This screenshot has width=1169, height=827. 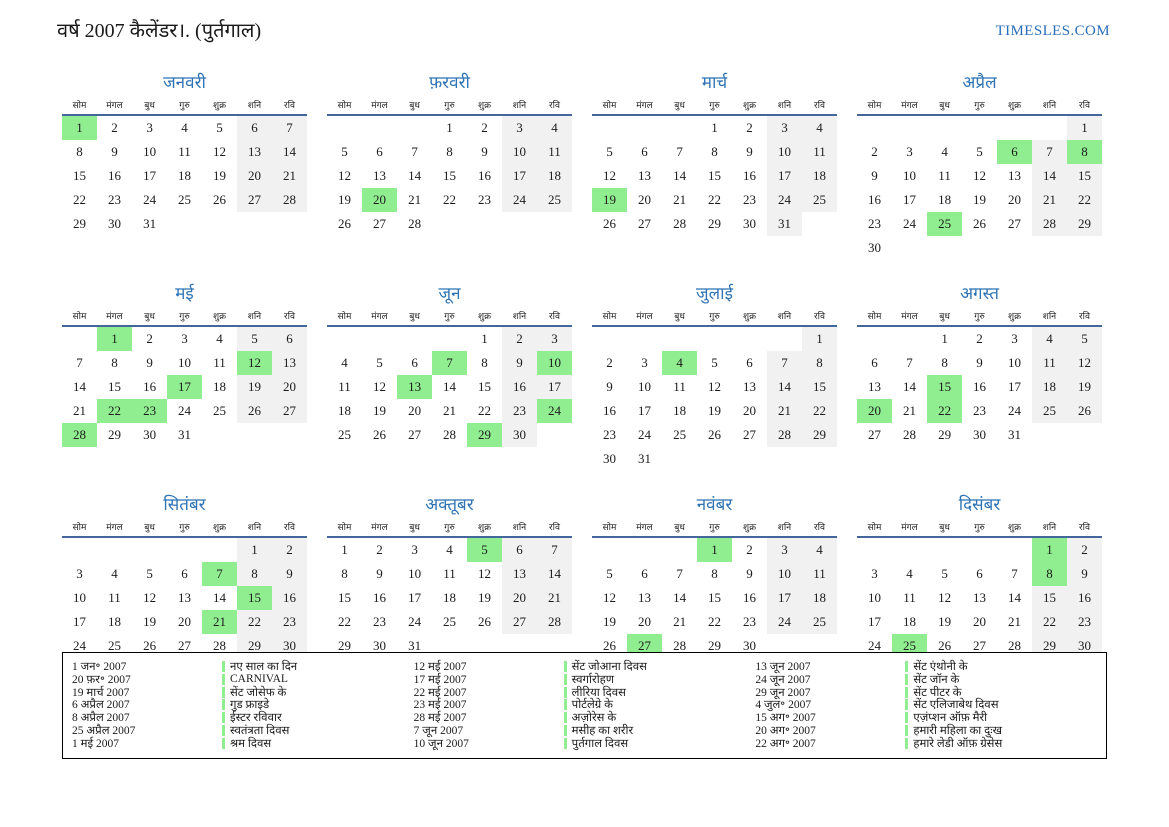 I want to click on weekday-header: गुरु, so click(x=979, y=316).